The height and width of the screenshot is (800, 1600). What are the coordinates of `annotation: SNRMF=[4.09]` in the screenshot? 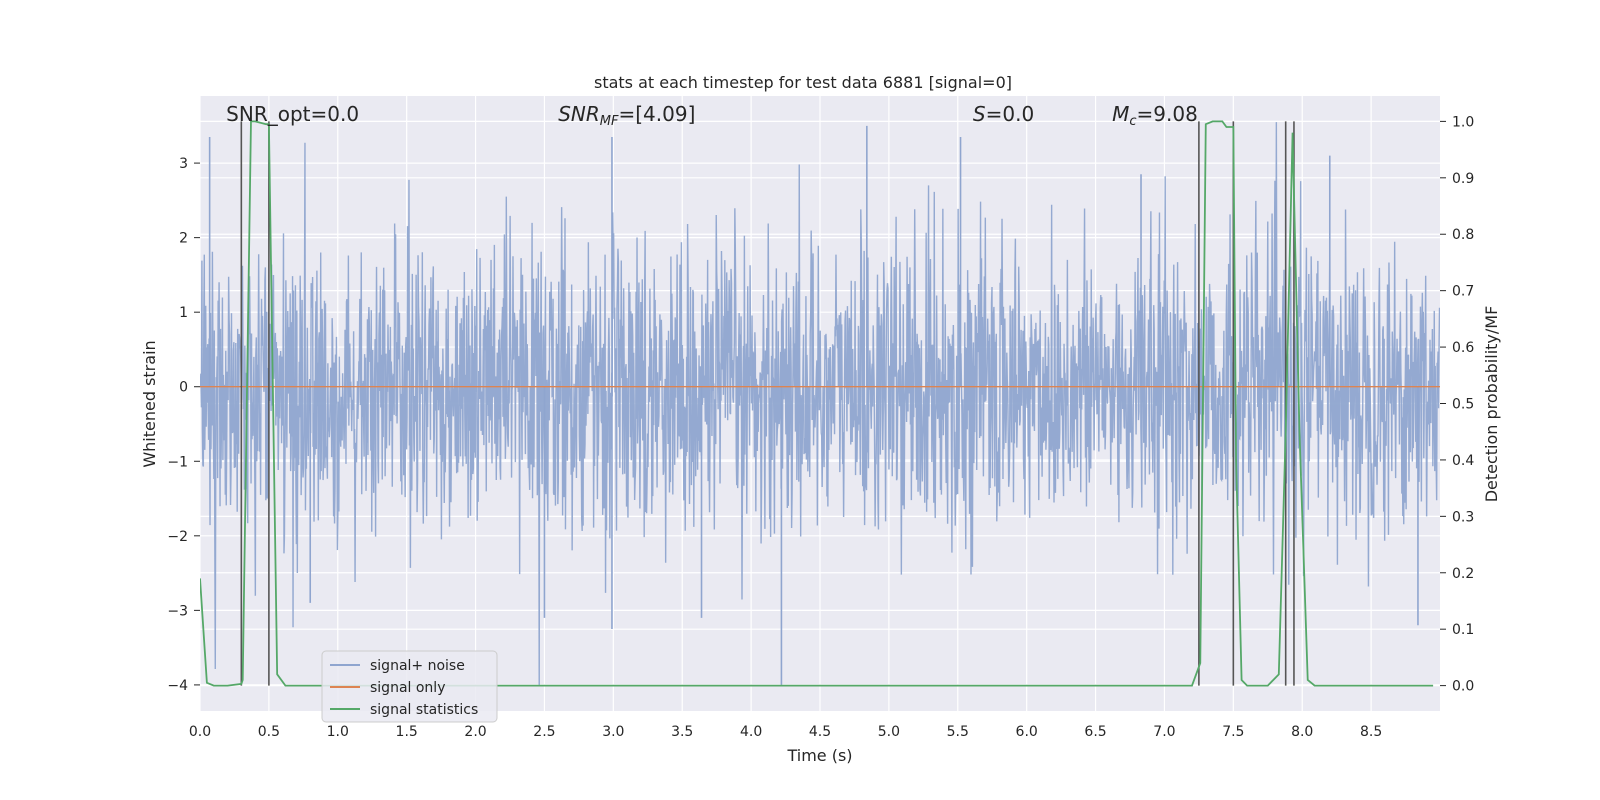 It's located at (626, 115).